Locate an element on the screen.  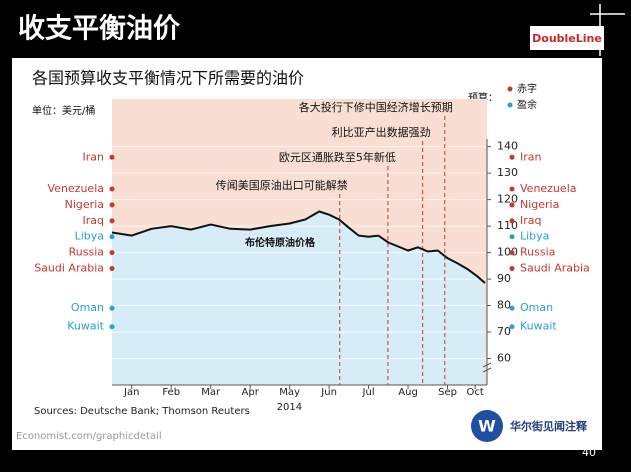
x-tick-label: Apr is located at coordinates (251, 392).